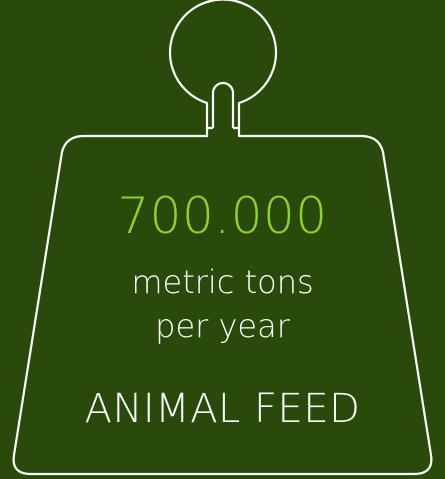  What do you see at coordinates (222, 326) in the screenshot?
I see `stat-unit-line2: per year` at bounding box center [222, 326].